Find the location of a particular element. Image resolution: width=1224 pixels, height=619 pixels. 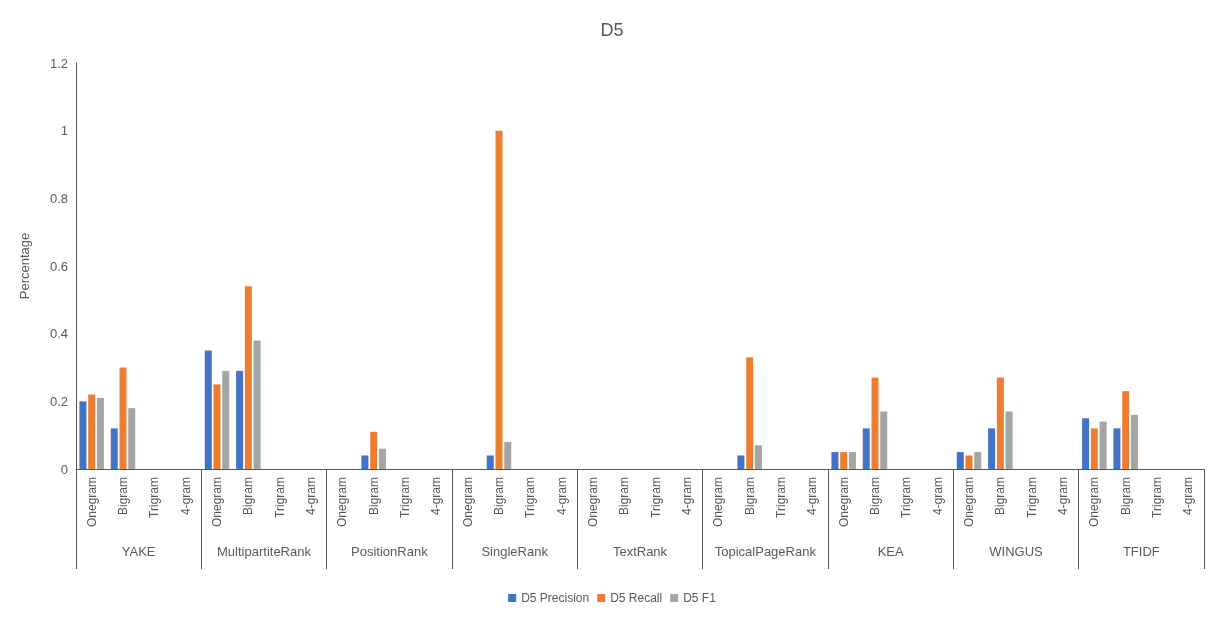

text: YAKE is located at coordinates (138, 551).